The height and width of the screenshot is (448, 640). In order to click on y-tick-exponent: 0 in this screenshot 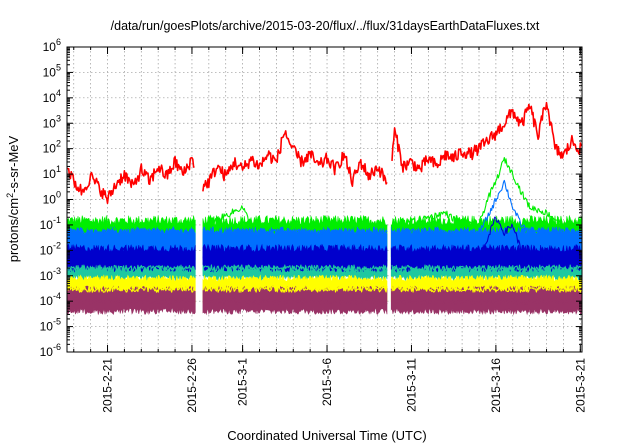, I will do `click(58, 195)`.